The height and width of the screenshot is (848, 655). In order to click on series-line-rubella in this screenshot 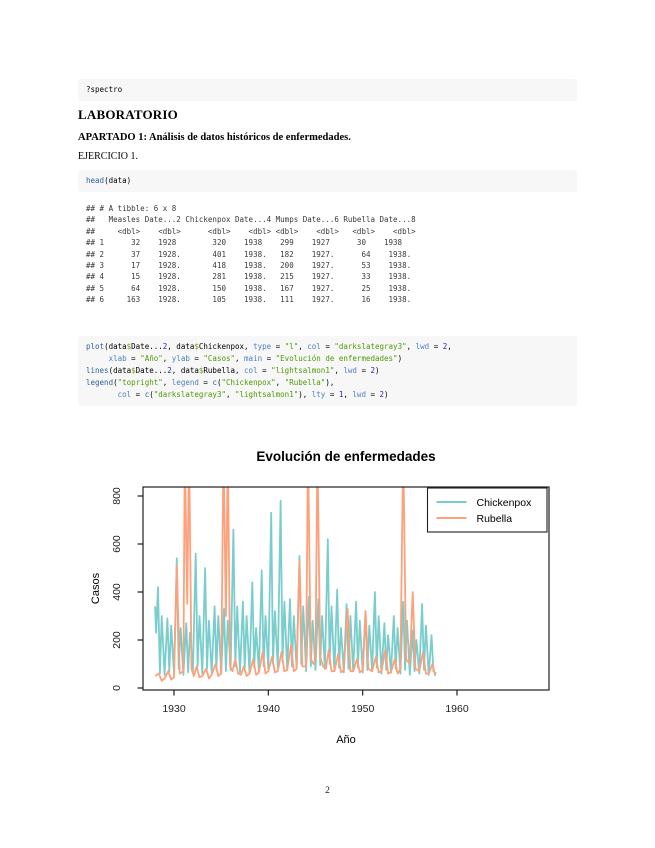, I will do `click(295, 584)`.